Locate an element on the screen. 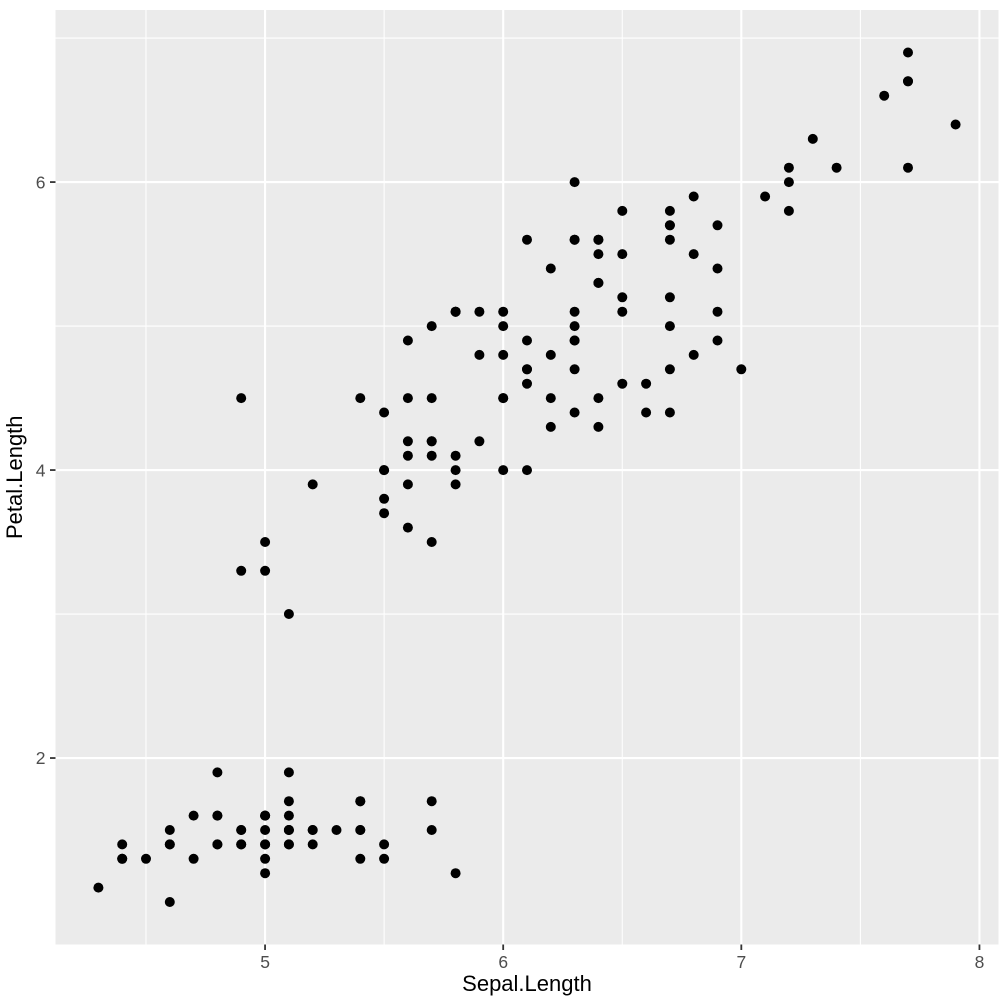  x-axis-title: Sepal.Length is located at coordinates (527, 983).